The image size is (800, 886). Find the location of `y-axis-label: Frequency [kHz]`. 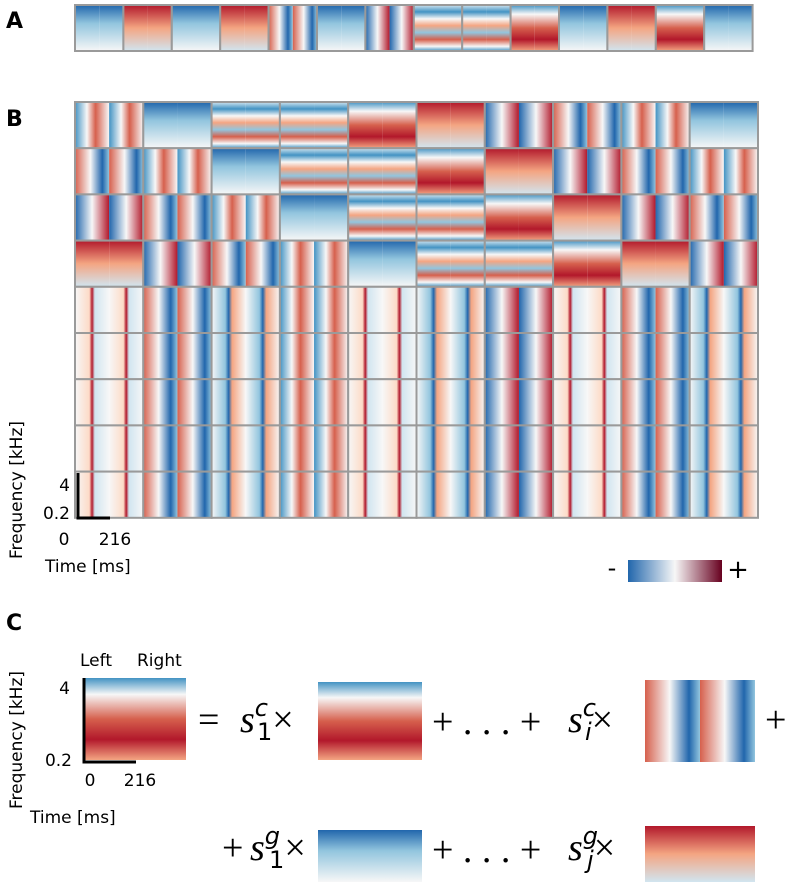

y-axis-label: Frequency [kHz] is located at coordinates (17, 490).